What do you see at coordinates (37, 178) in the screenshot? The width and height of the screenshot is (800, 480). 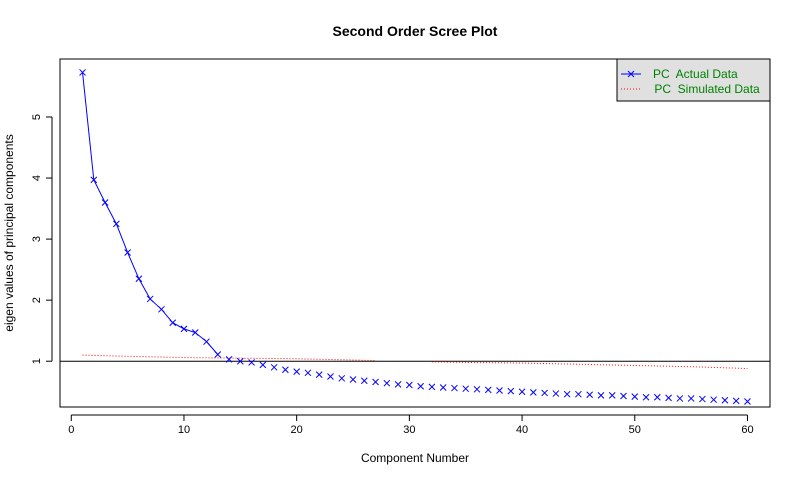 I see `y-tick-label: 4` at bounding box center [37, 178].